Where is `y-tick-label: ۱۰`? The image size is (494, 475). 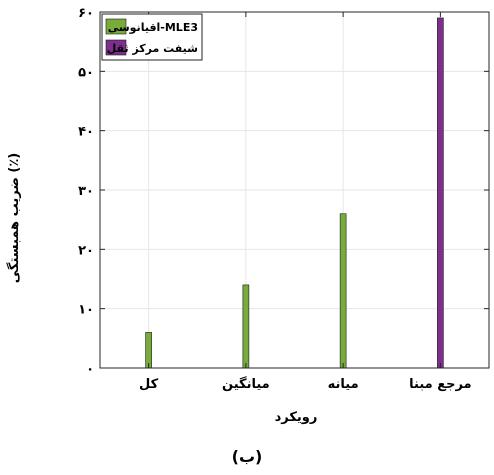 y-tick-label: ۱۰ is located at coordinates (86, 310).